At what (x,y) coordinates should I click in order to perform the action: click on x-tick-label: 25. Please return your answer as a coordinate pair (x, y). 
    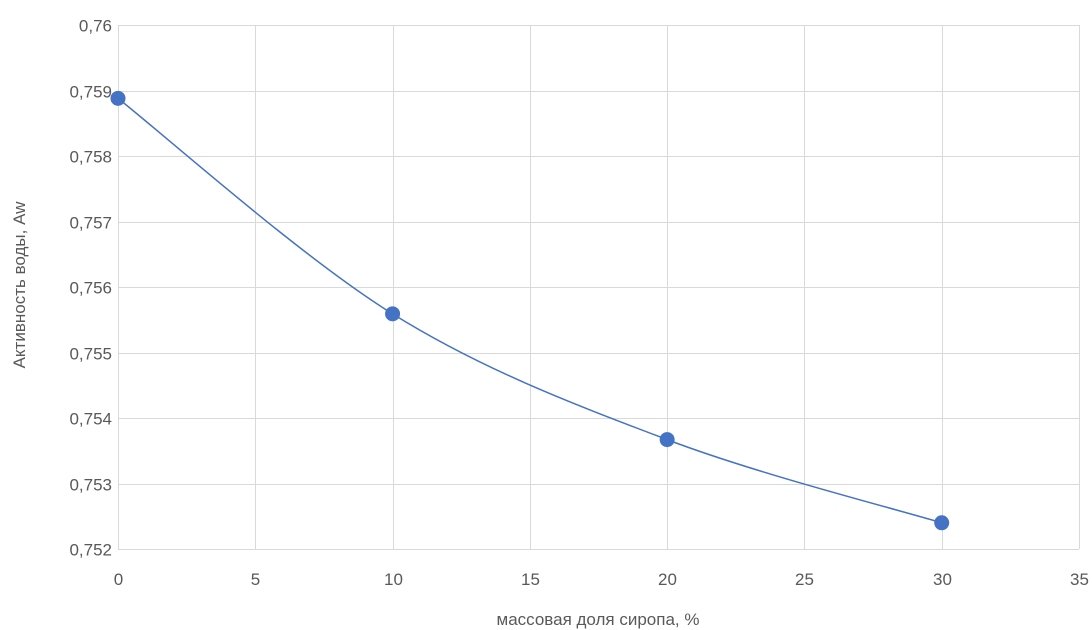
    Looking at the image, I should click on (804, 579).